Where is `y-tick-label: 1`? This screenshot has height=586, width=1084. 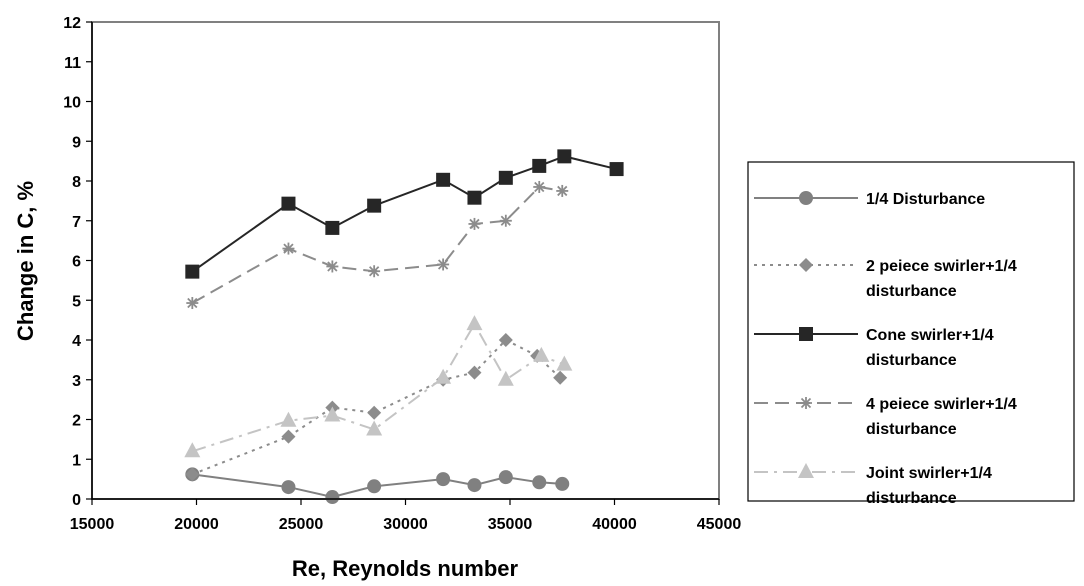 y-tick-label: 1 is located at coordinates (76, 460).